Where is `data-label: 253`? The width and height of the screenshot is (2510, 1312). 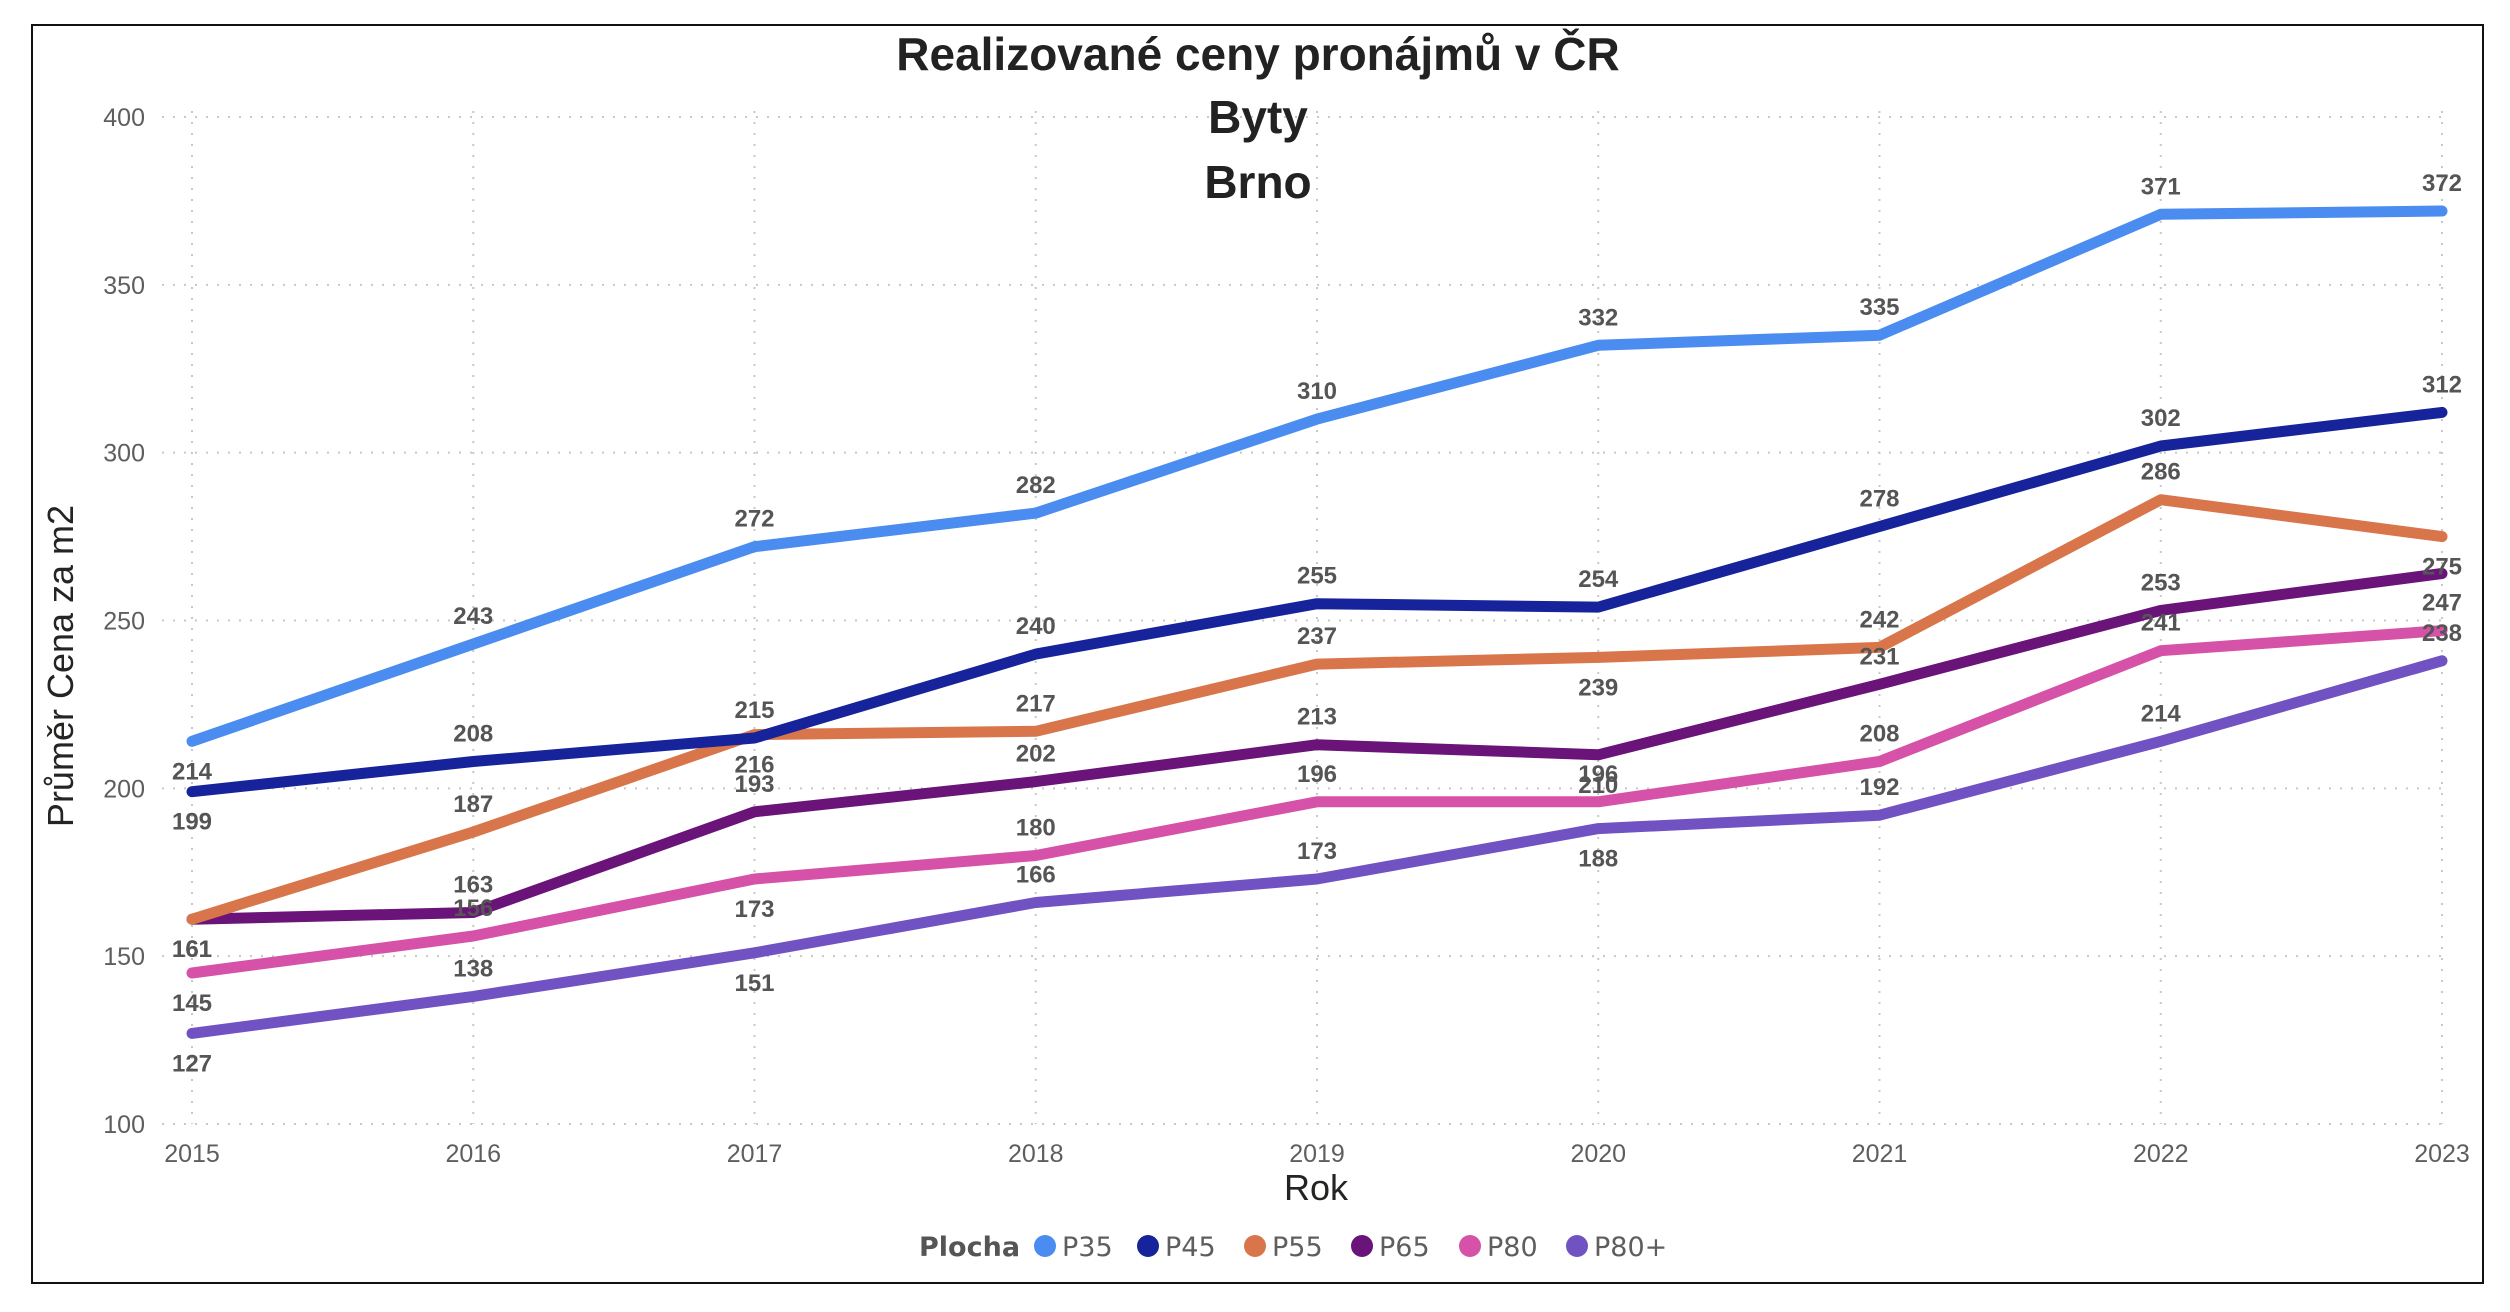 data-label: 253 is located at coordinates (2161, 582).